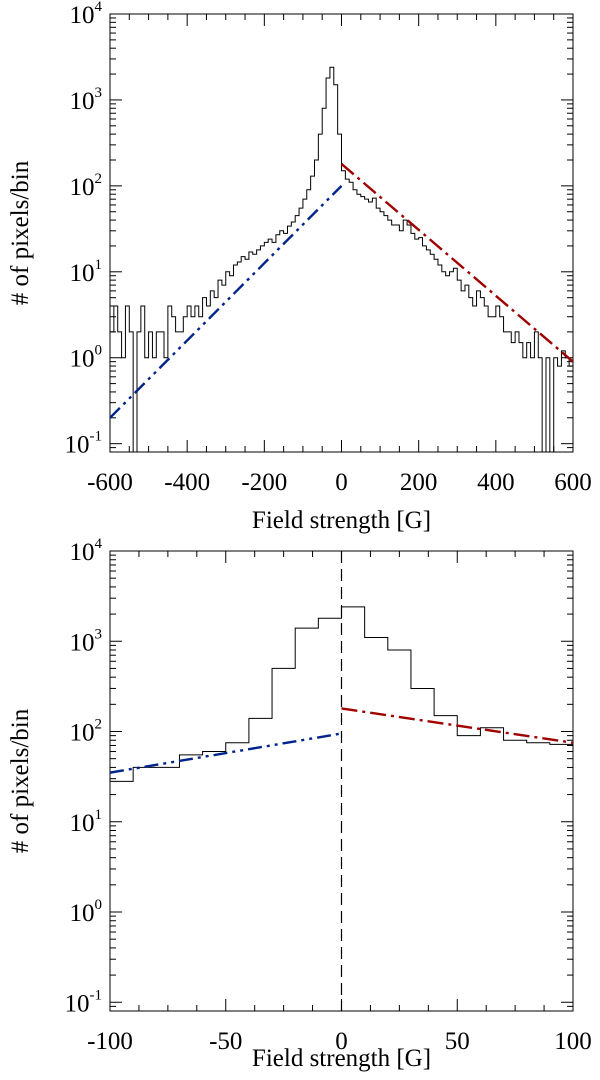 The width and height of the screenshot is (600, 1080). I want to click on x-tick-label: 200, so click(419, 482).